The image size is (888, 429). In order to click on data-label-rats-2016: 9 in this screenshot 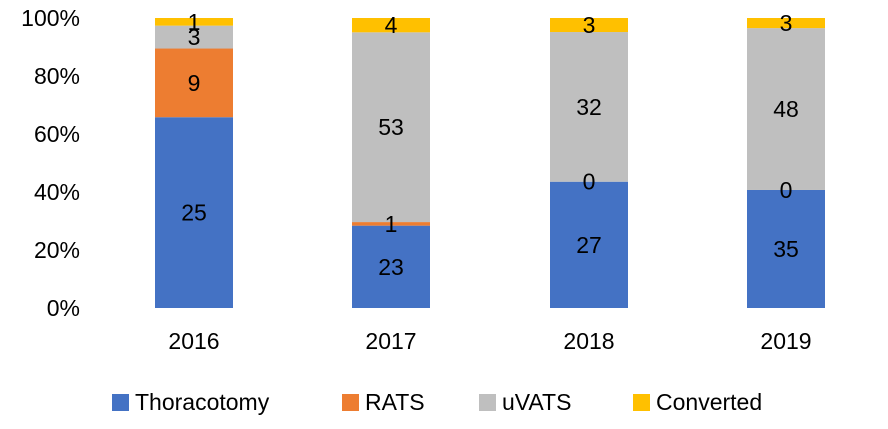, I will do `click(194, 83)`.